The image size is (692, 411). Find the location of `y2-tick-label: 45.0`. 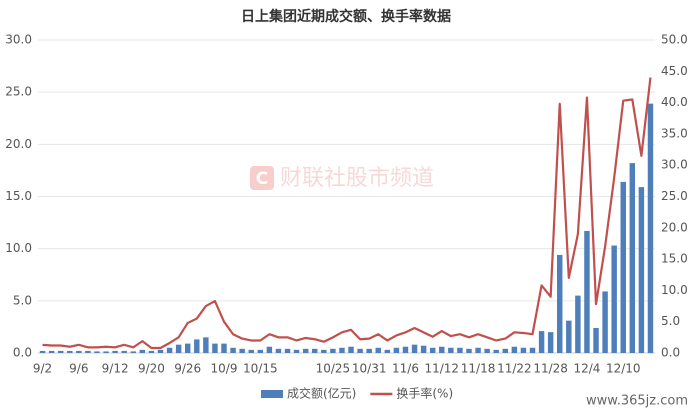

y2-tick-label: 45.0 is located at coordinates (674, 71).